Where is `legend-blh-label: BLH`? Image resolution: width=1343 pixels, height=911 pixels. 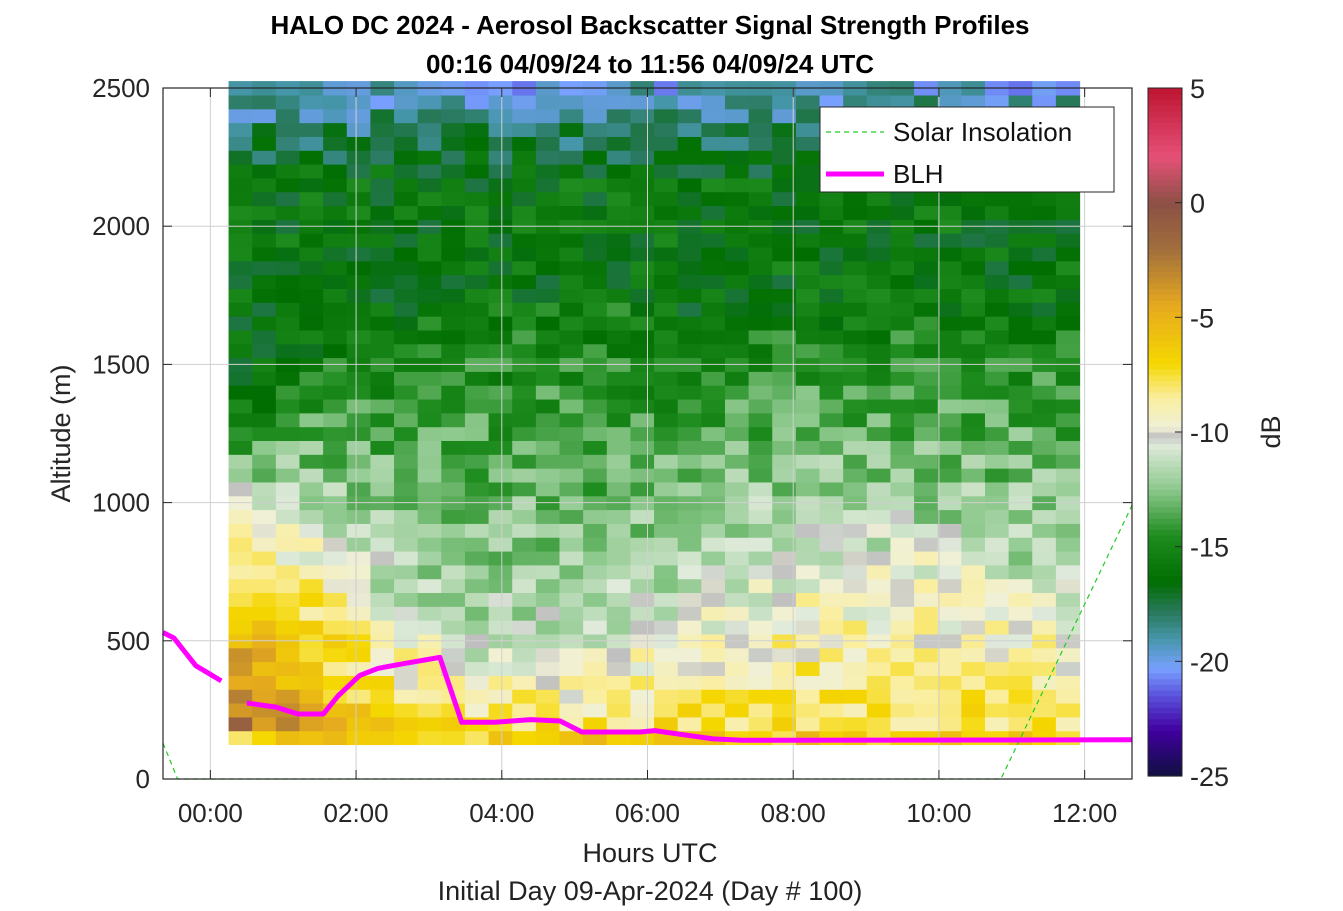
legend-blh-label: BLH is located at coordinates (918, 174).